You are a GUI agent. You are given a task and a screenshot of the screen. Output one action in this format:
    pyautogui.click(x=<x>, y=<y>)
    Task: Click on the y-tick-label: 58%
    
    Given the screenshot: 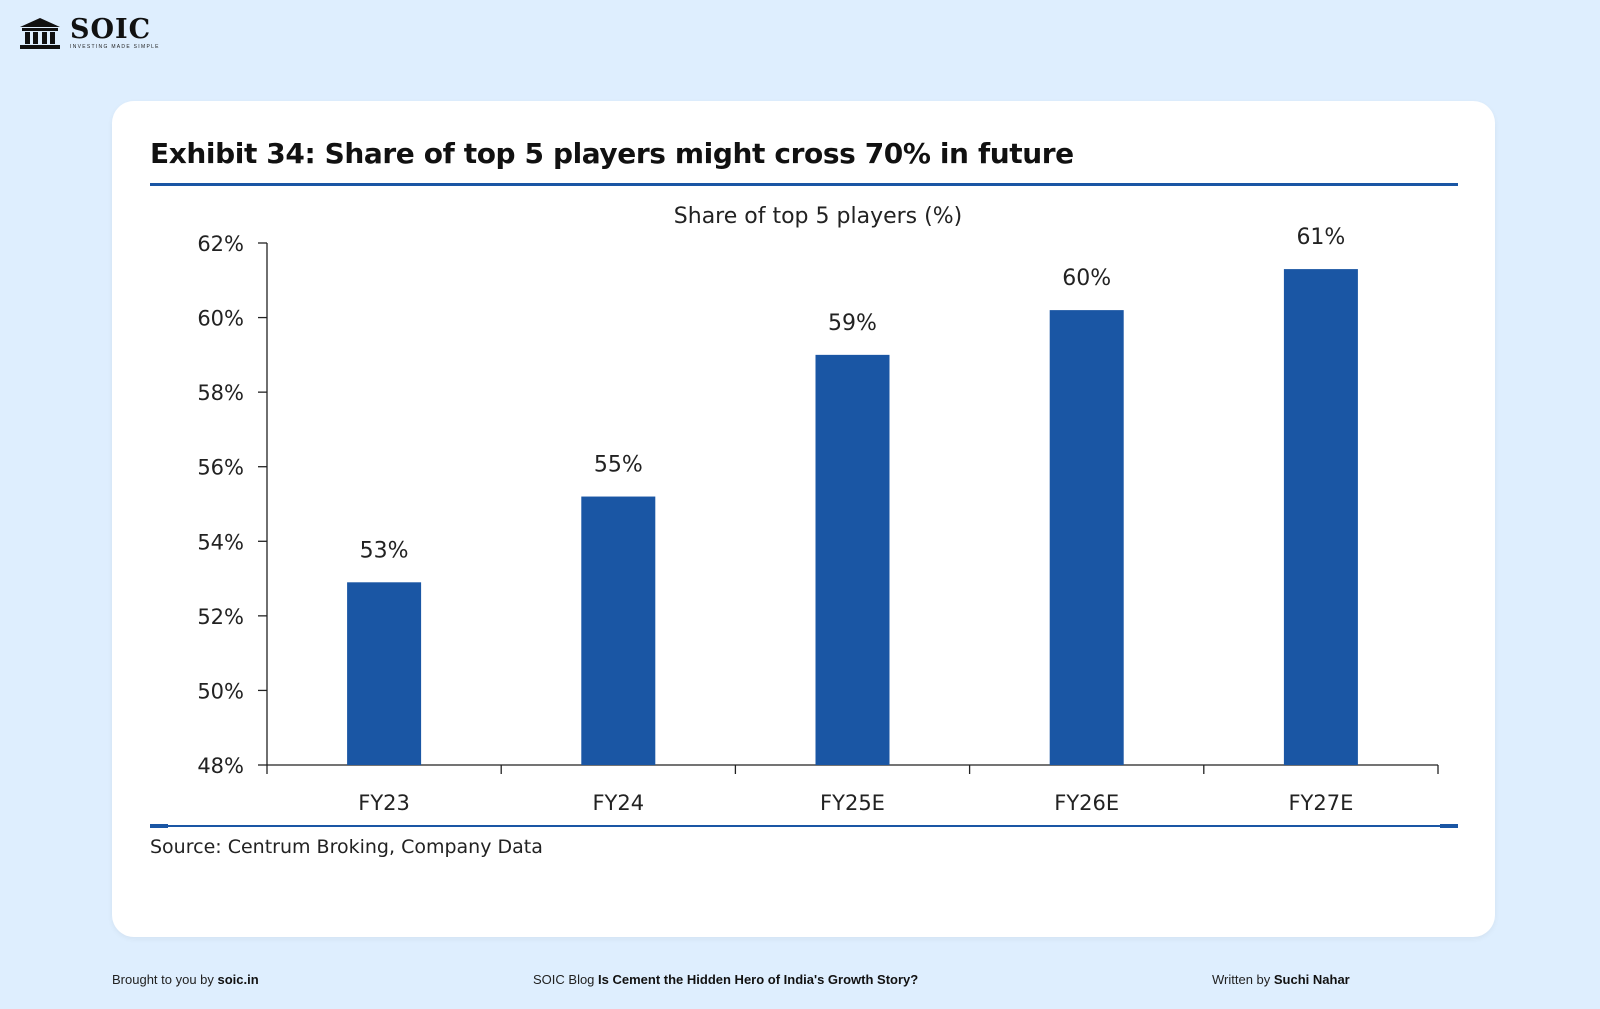 What is the action you would take?
    pyautogui.click(x=220, y=393)
    